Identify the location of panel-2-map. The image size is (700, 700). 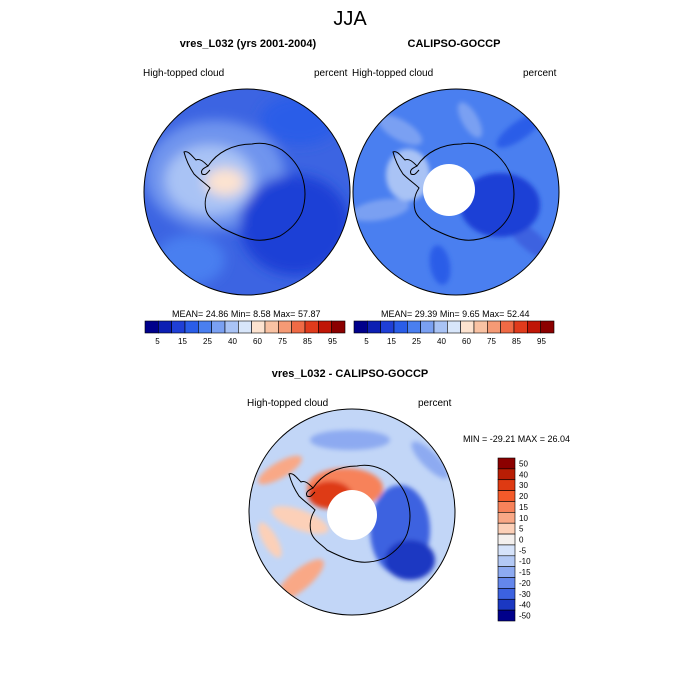
(456, 192).